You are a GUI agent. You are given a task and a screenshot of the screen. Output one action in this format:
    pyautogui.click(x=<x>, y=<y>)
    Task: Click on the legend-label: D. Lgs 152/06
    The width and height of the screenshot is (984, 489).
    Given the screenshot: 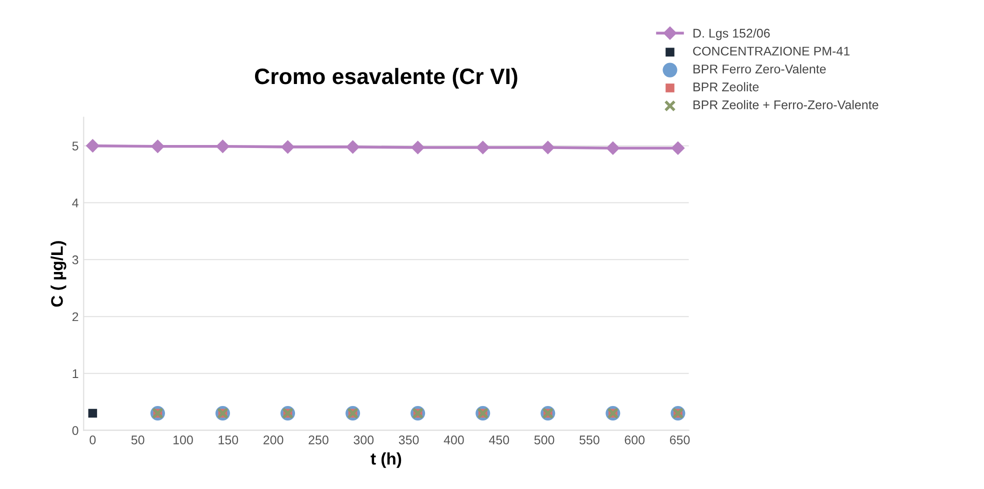 What is the action you would take?
    pyautogui.click(x=732, y=34)
    